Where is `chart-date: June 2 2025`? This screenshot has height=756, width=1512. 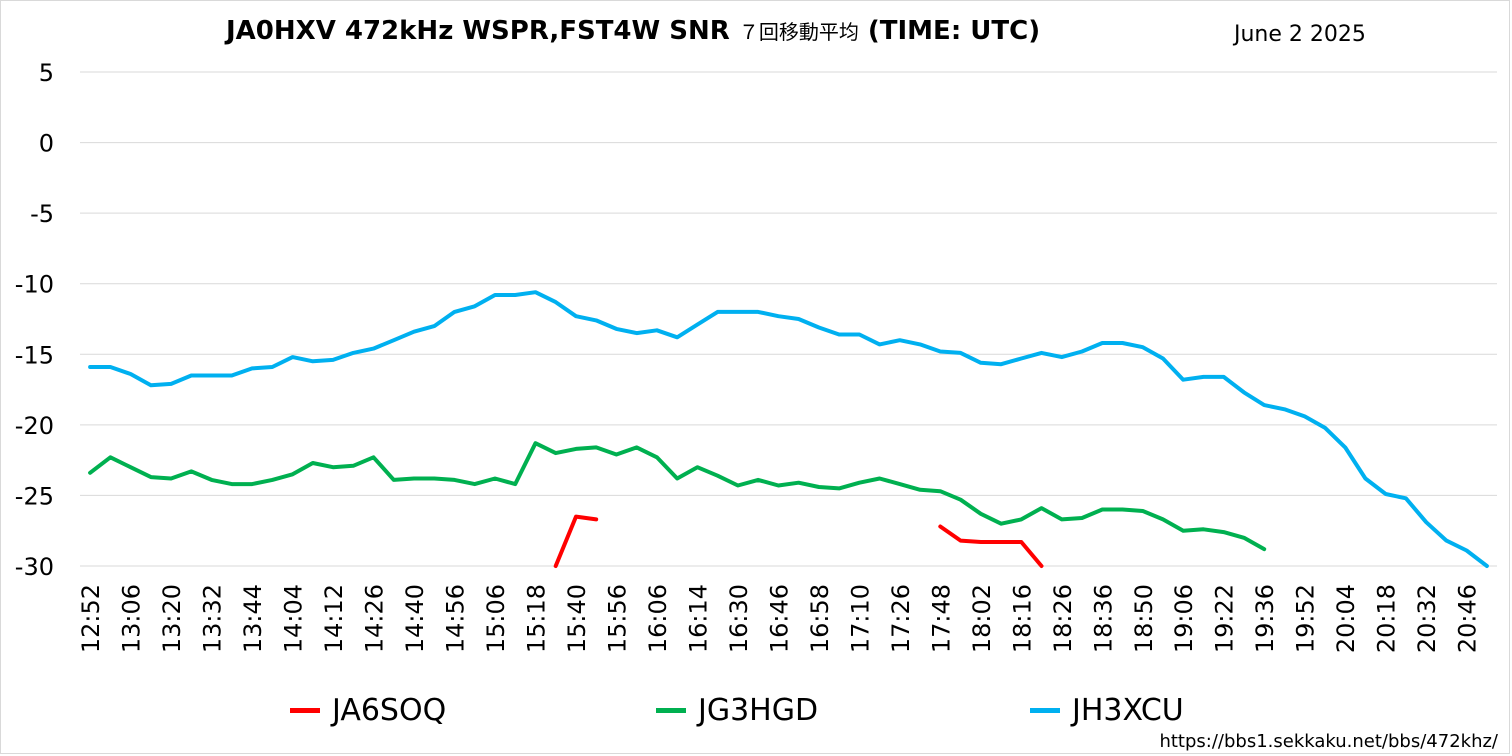 chart-date: June 2 2025 is located at coordinates (1300, 34).